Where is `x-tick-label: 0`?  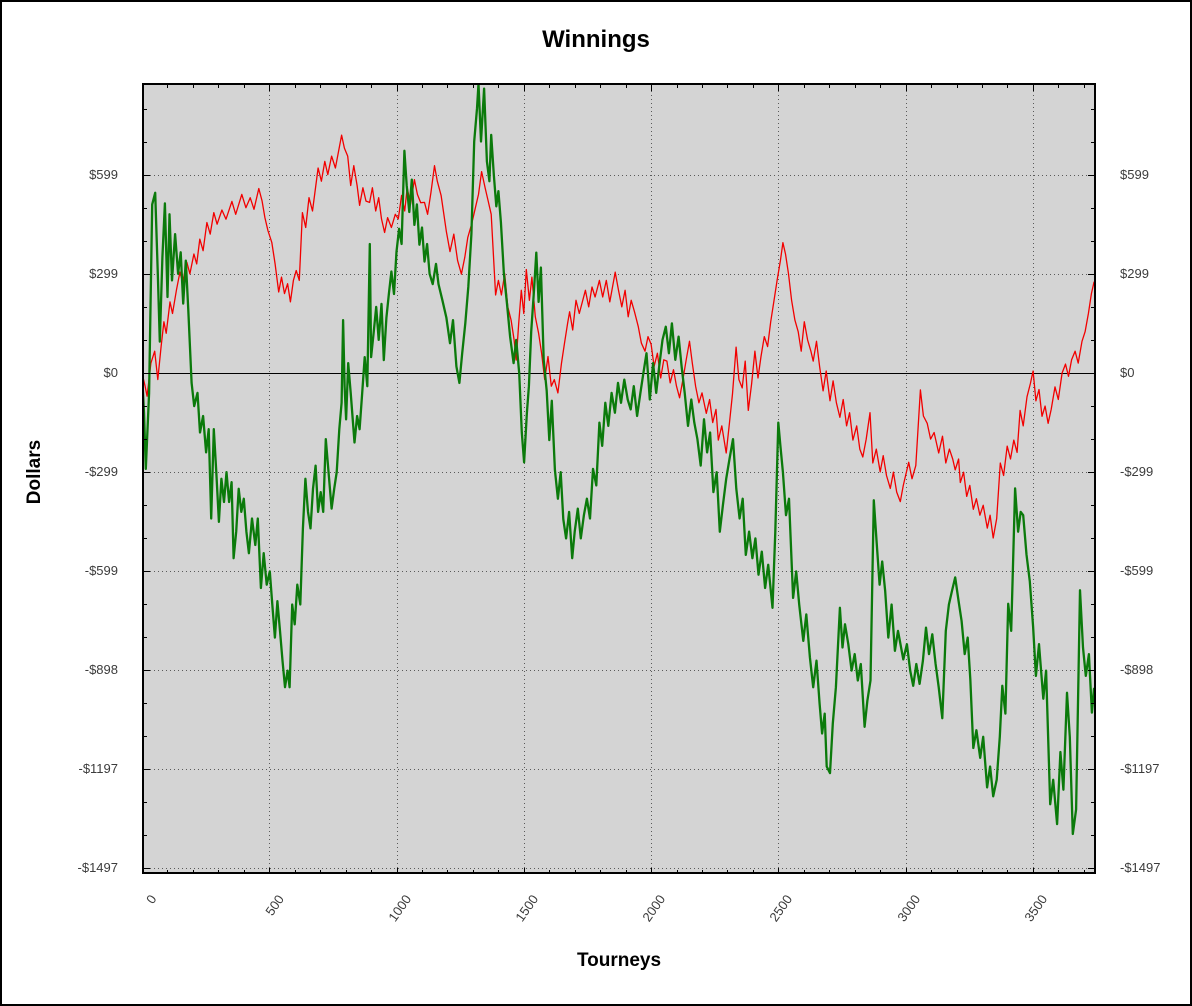
x-tick-label: 0 is located at coordinates (151, 899).